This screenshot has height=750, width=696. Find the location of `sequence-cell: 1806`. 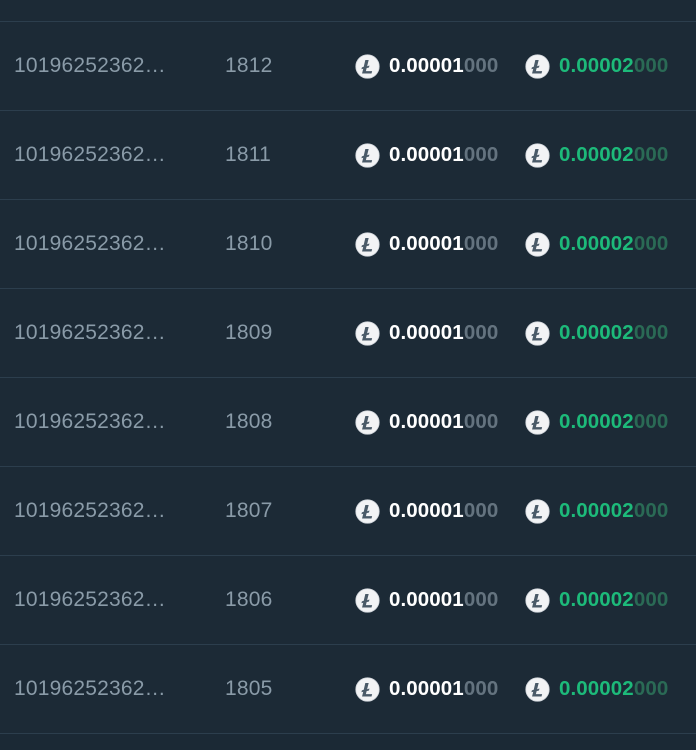

sequence-cell: 1806 is located at coordinates (290, 600).